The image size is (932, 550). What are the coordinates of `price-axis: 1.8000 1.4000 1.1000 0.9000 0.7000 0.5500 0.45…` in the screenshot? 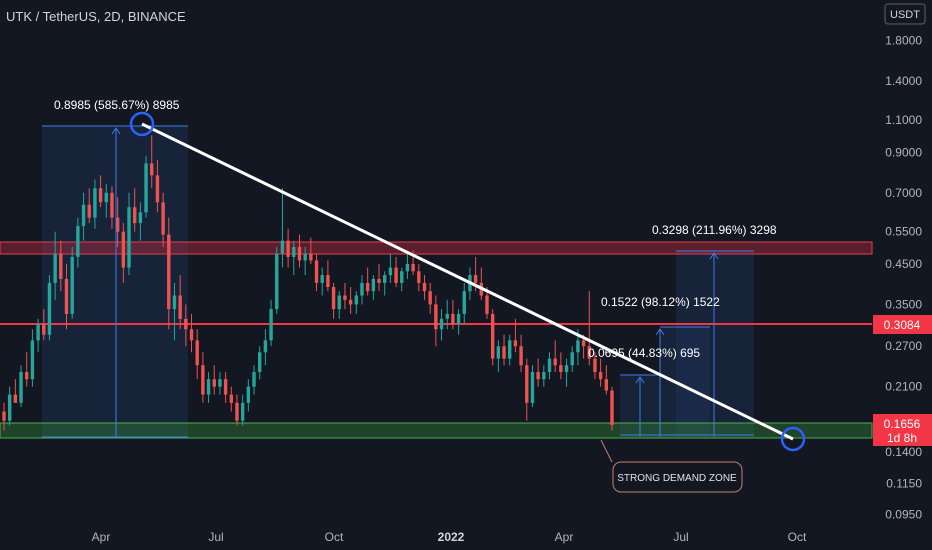 It's located at (903, 278).